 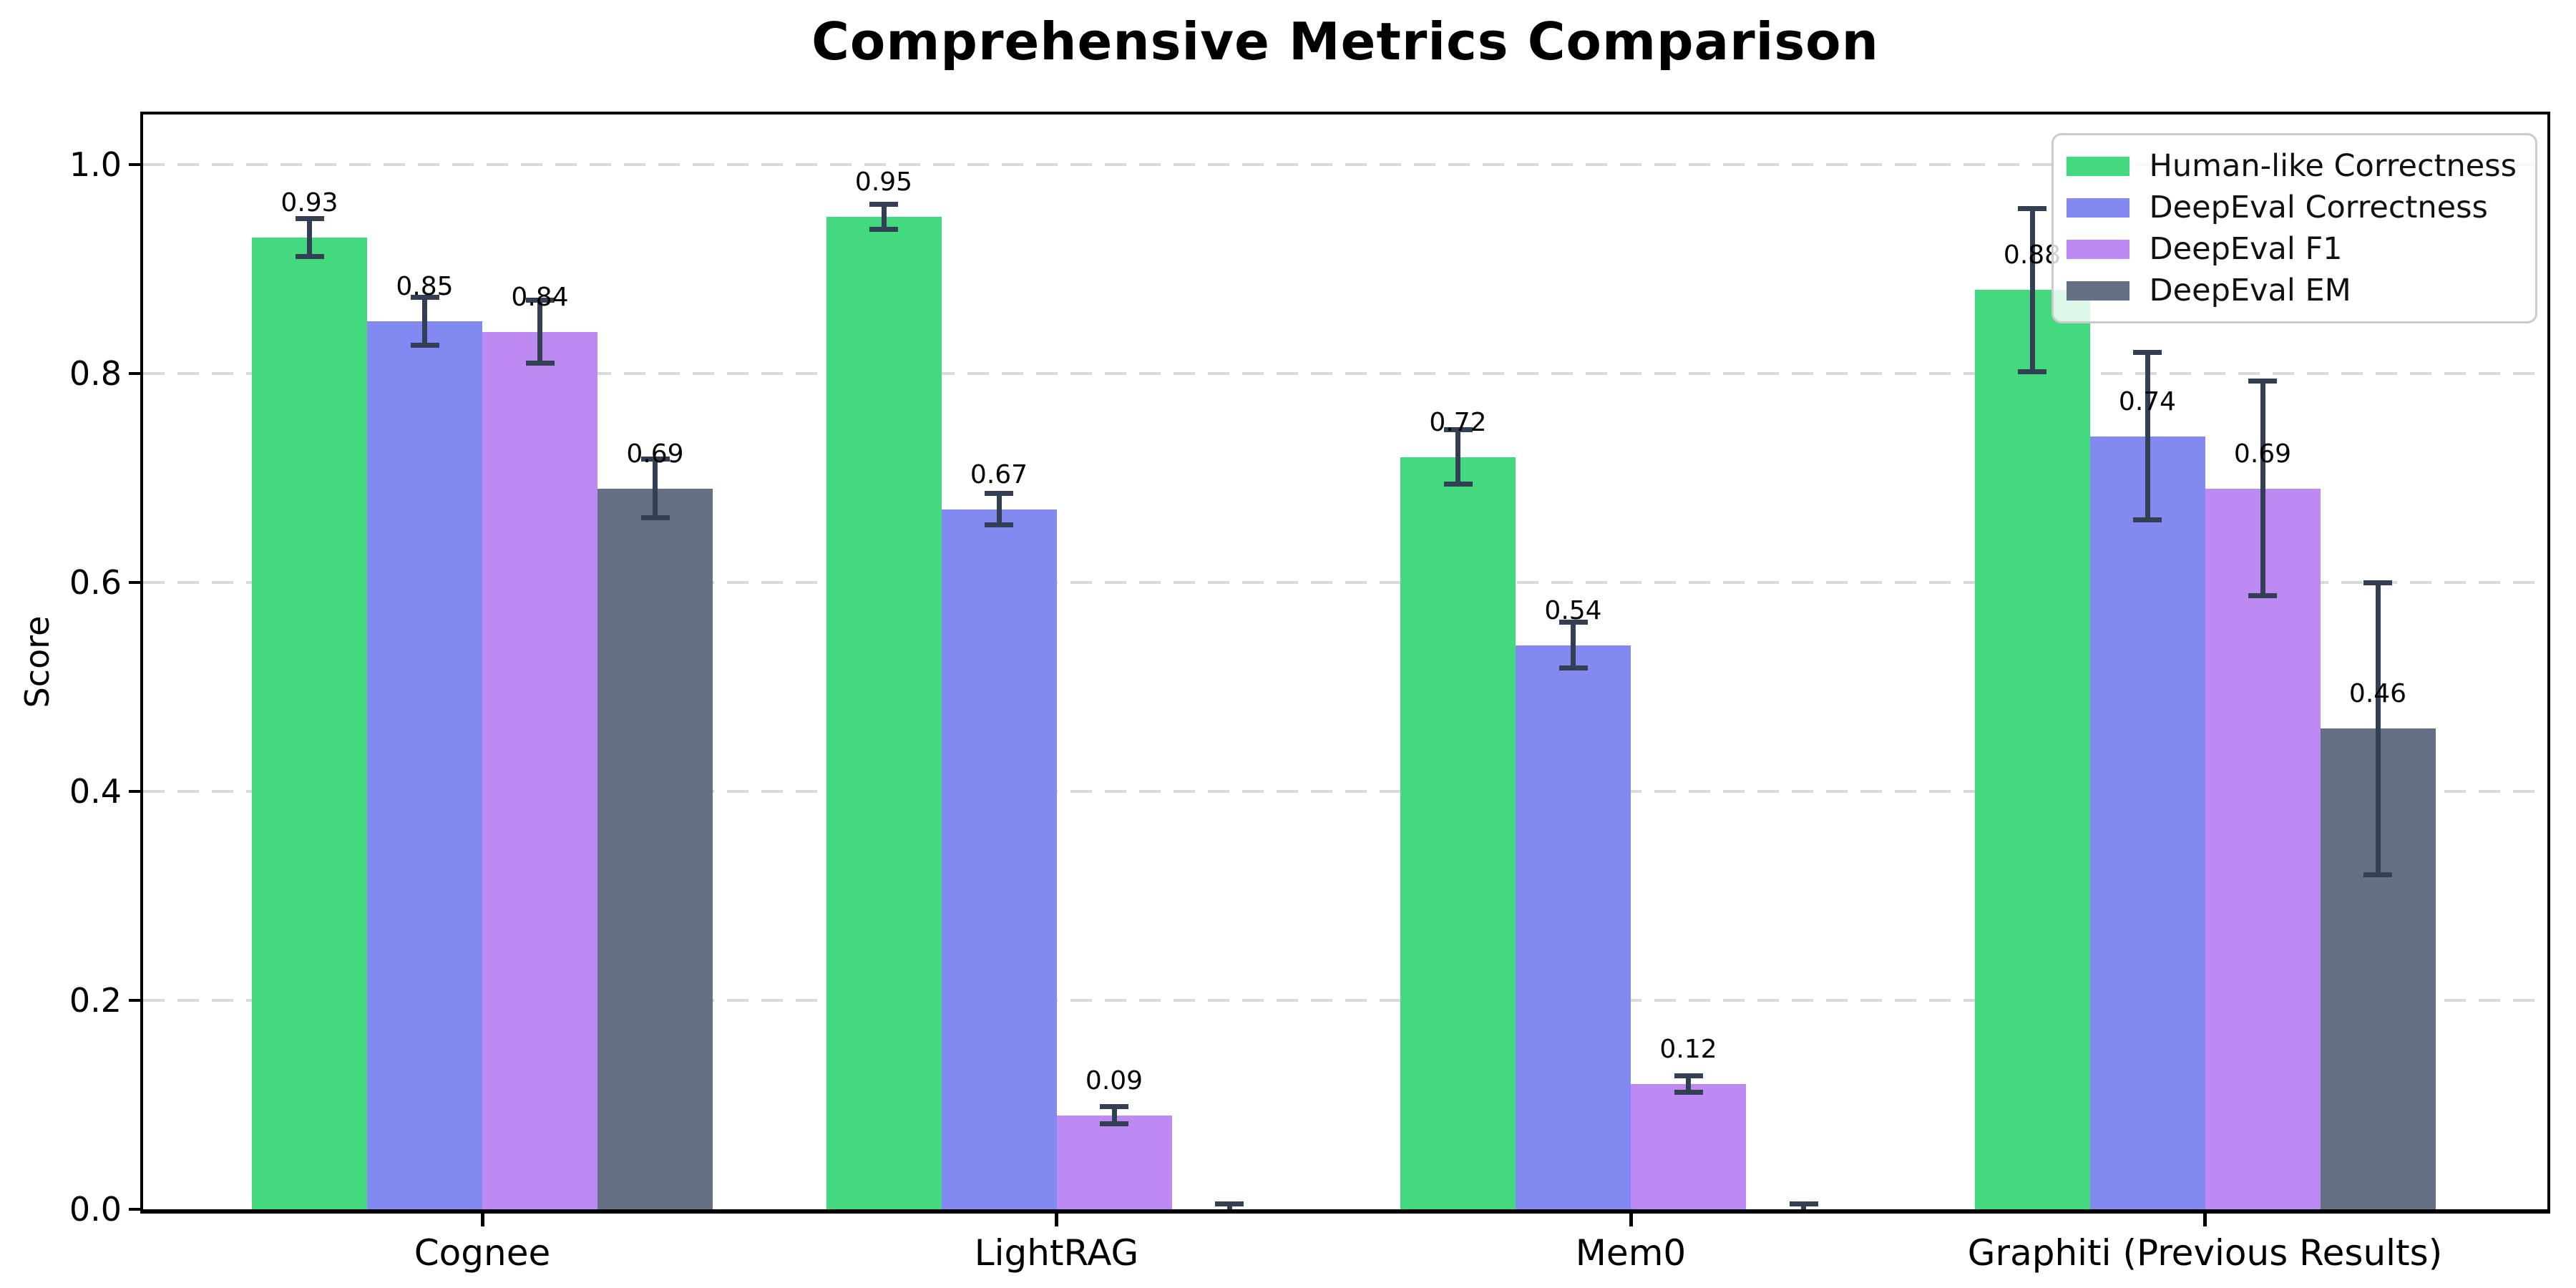 I want to click on x-tick-label-2: Mem0, so click(x=1631, y=1253).